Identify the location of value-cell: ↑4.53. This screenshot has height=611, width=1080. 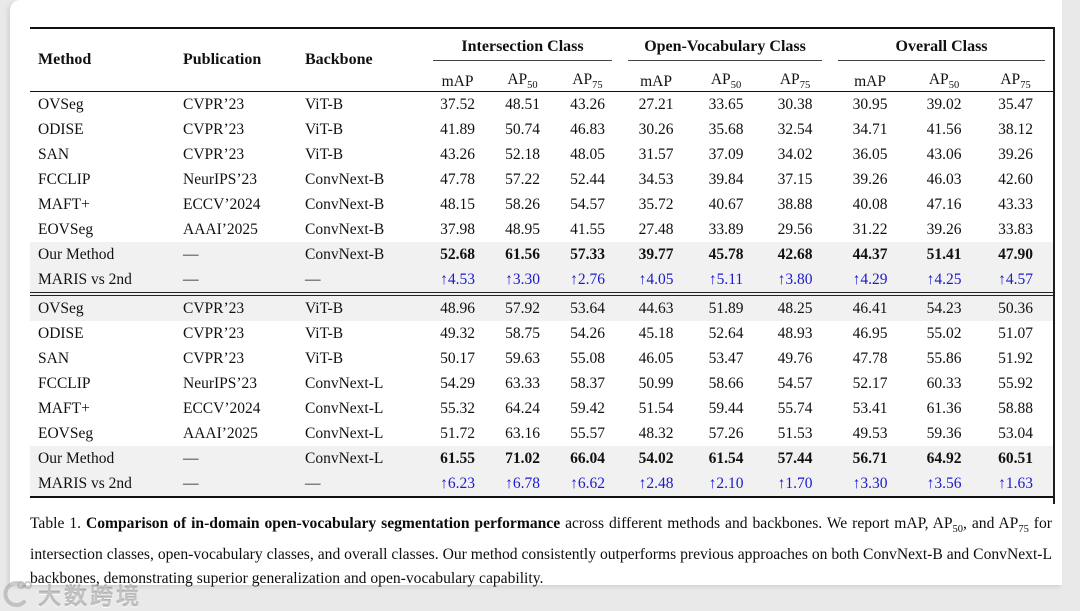
(457, 279).